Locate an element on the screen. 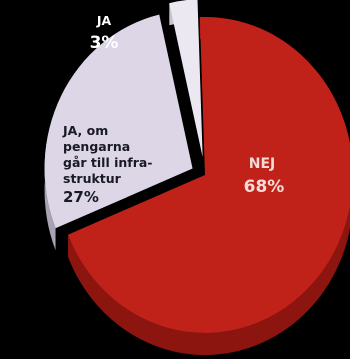  slice-nej-label: NEJ is located at coordinates (262, 164).